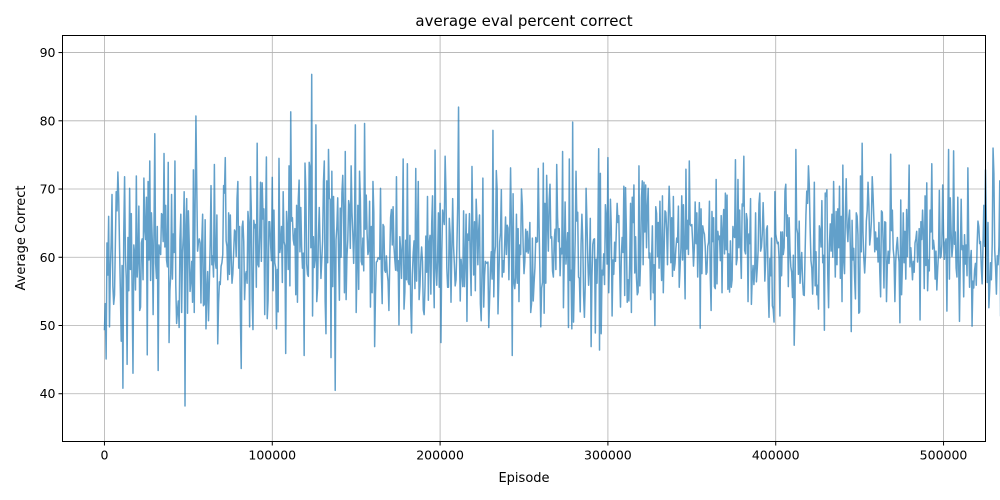 This screenshot has height=500, width=1000. I want to click on y-tick-label: 80, so click(48, 120).